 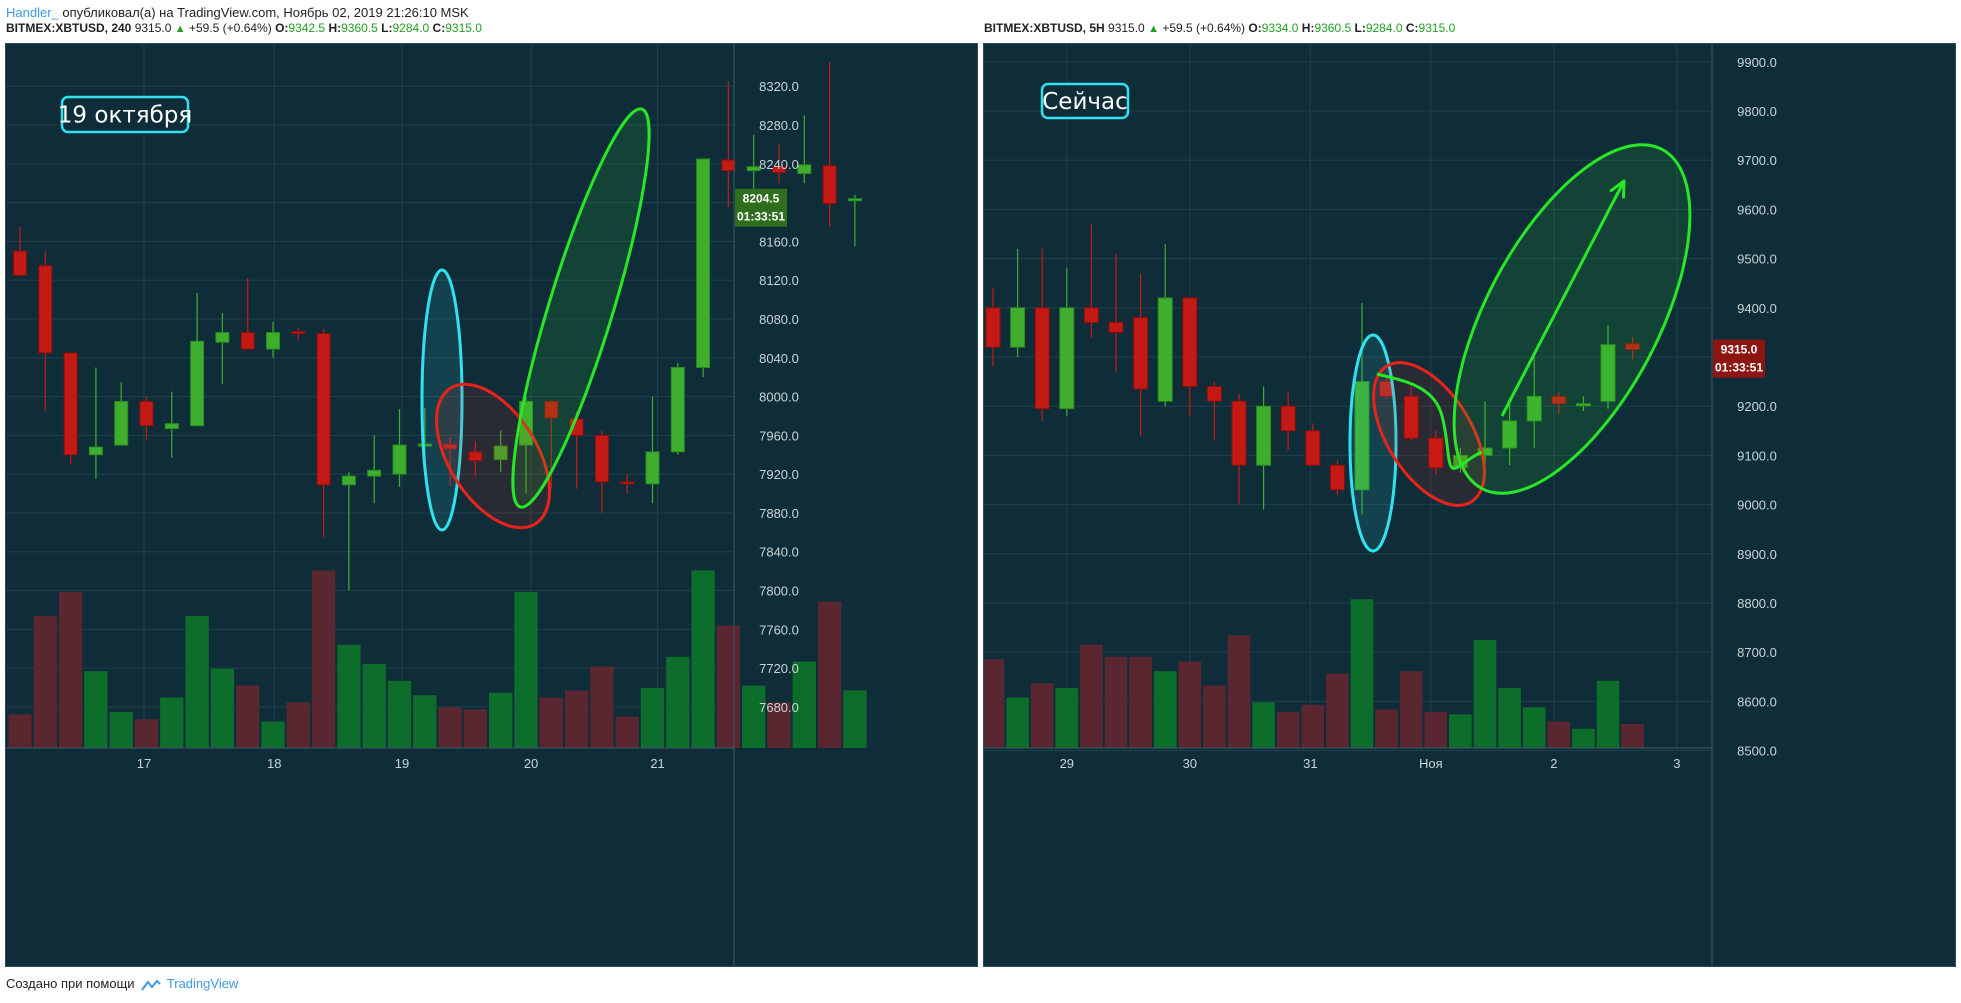 What do you see at coordinates (761, 217) in the screenshot?
I see `price-tag-timer: 01:33:51` at bounding box center [761, 217].